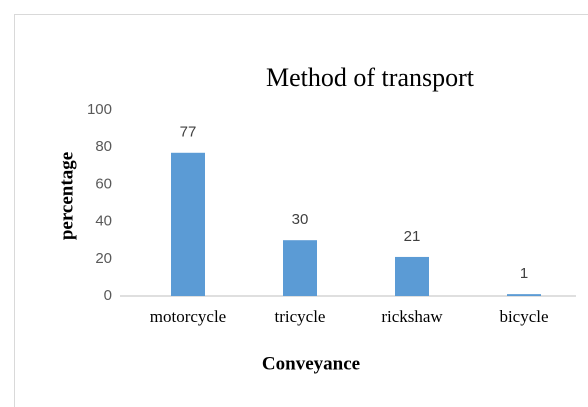  What do you see at coordinates (66, 196) in the screenshot?
I see `y-axis-title: percentage` at bounding box center [66, 196].